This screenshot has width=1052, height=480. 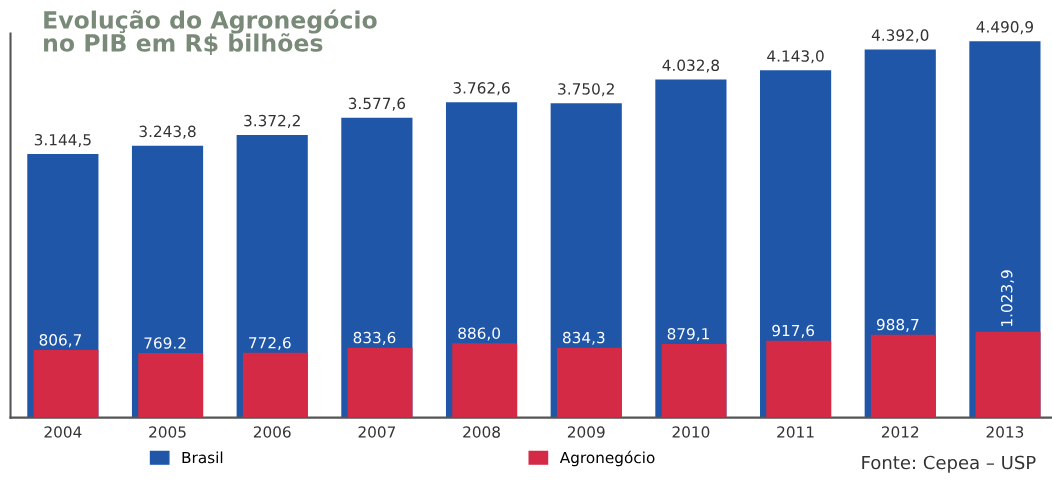 What do you see at coordinates (60, 341) in the screenshot?
I see `data-label: 806,7` at bounding box center [60, 341].